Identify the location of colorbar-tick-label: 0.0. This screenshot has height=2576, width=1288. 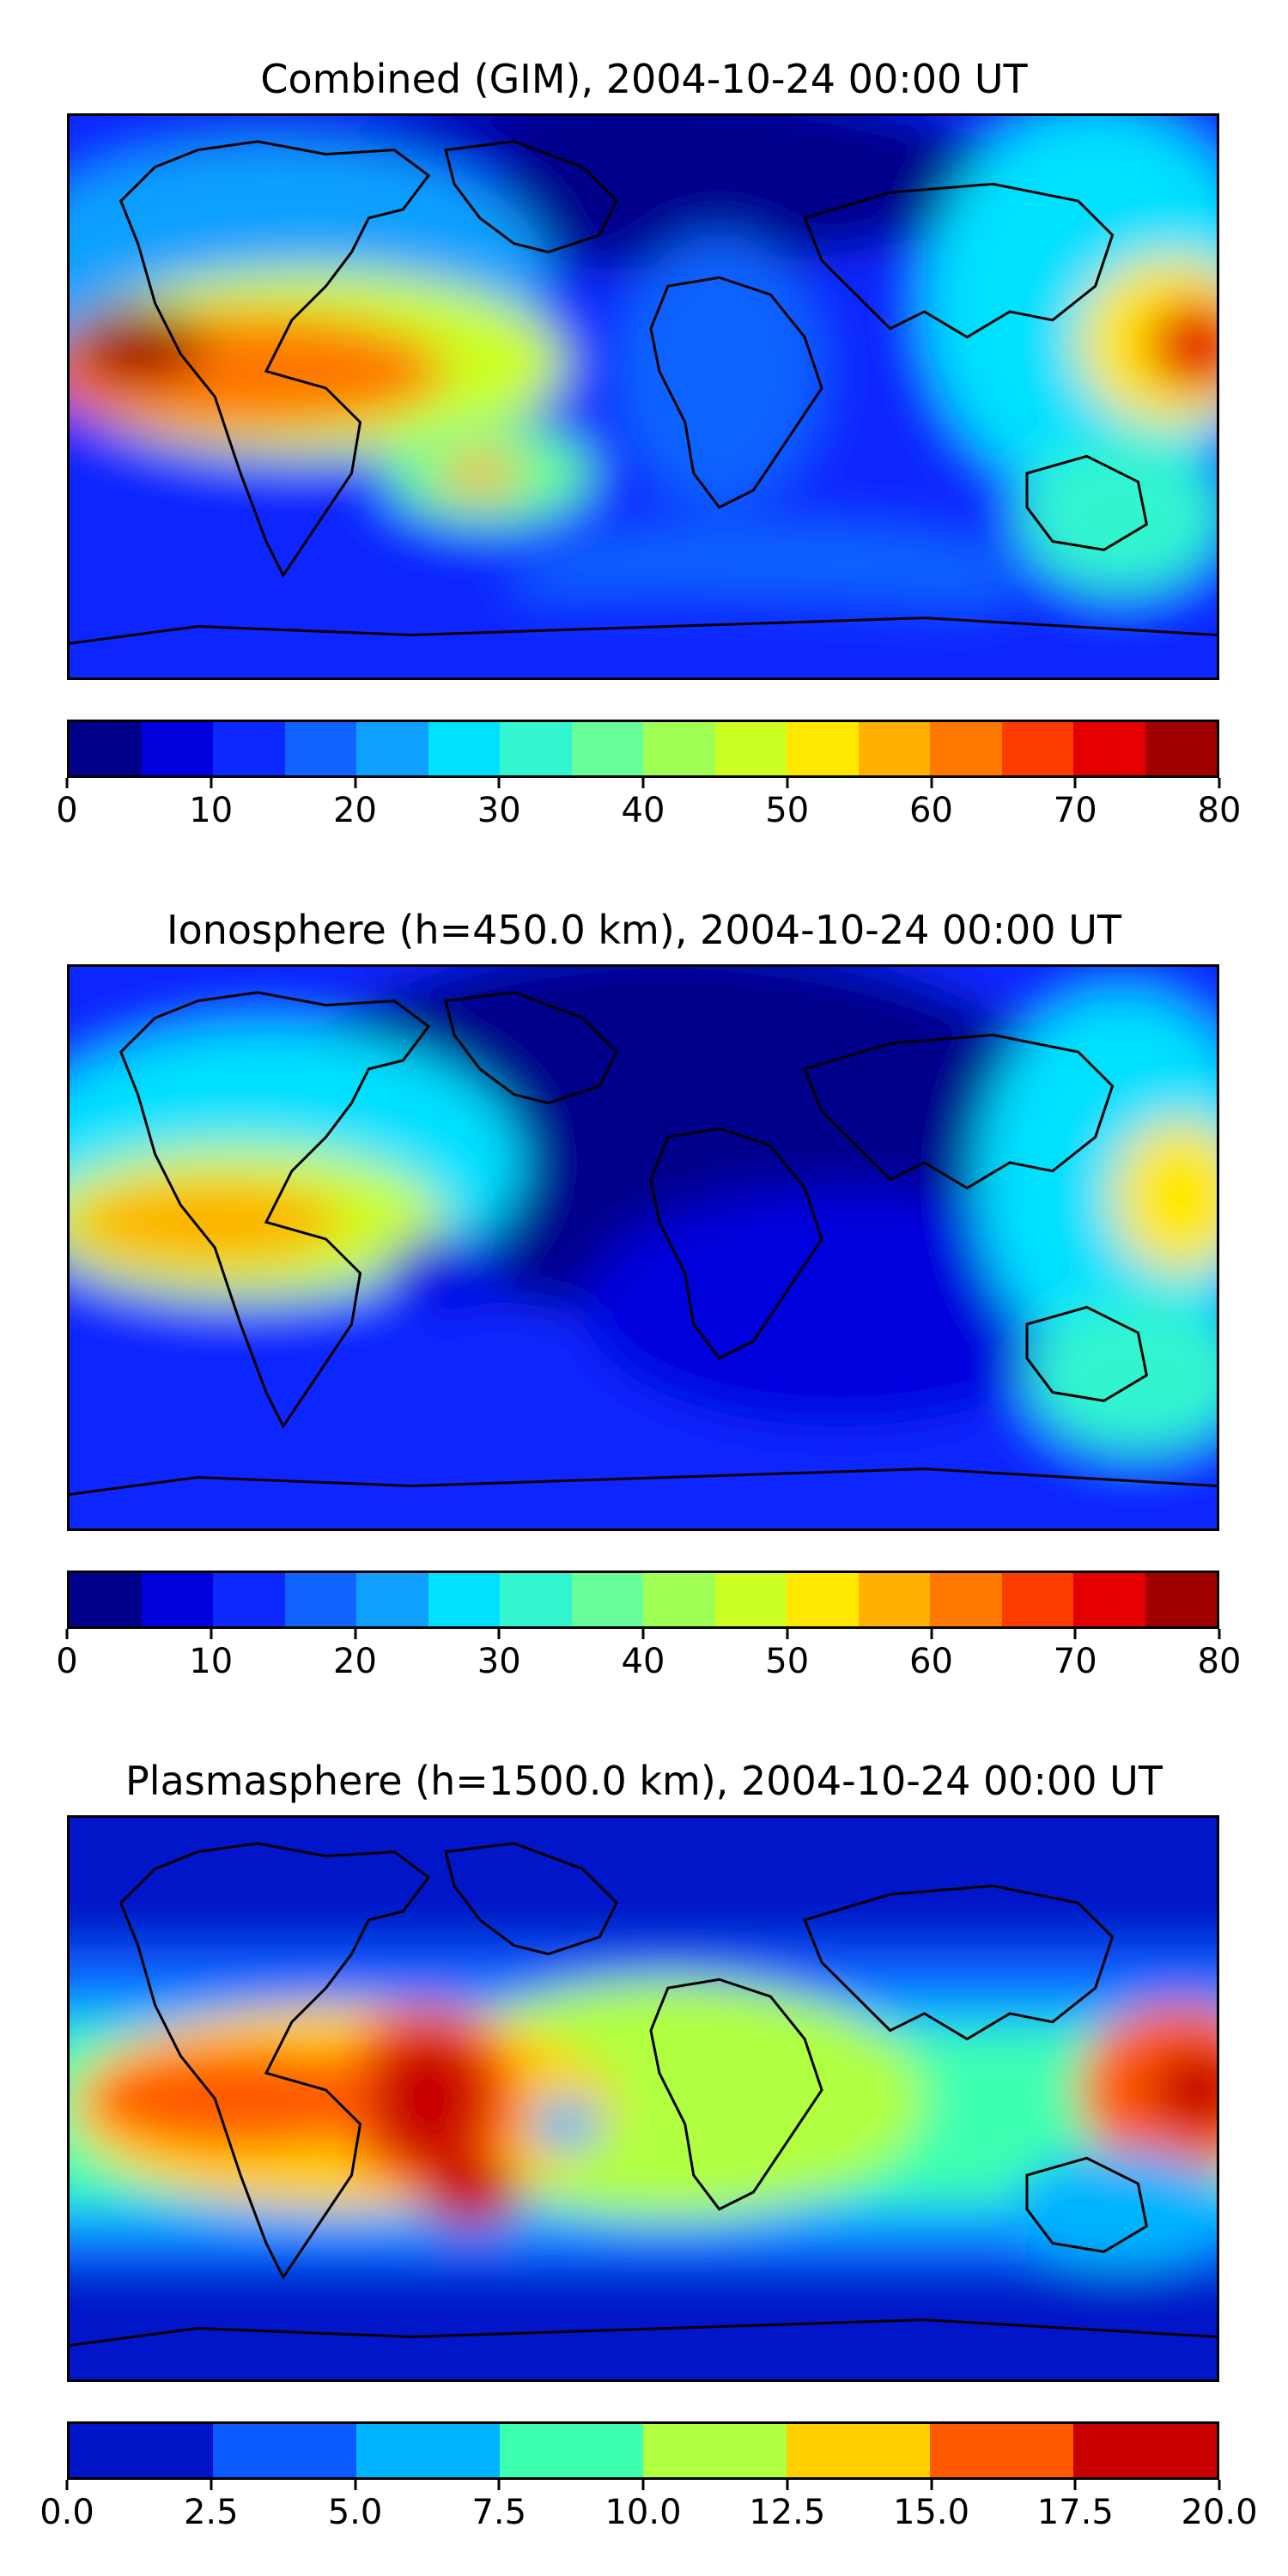
(66, 2513).